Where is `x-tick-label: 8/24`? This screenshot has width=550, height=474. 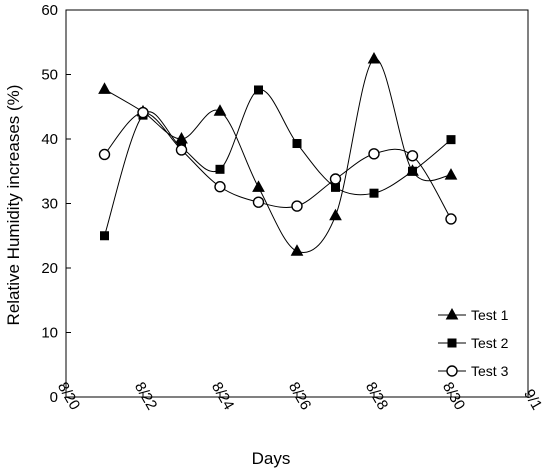 x-tick-label: 8/24 is located at coordinates (222, 396).